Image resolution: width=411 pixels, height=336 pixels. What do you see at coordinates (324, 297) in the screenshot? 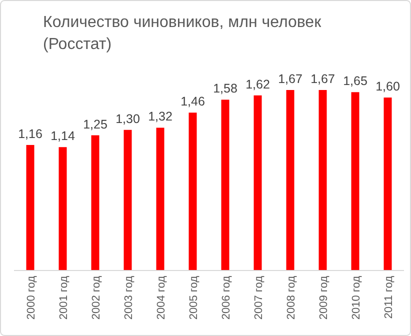
I see `x-tick-label: 2009 год` at bounding box center [324, 297].